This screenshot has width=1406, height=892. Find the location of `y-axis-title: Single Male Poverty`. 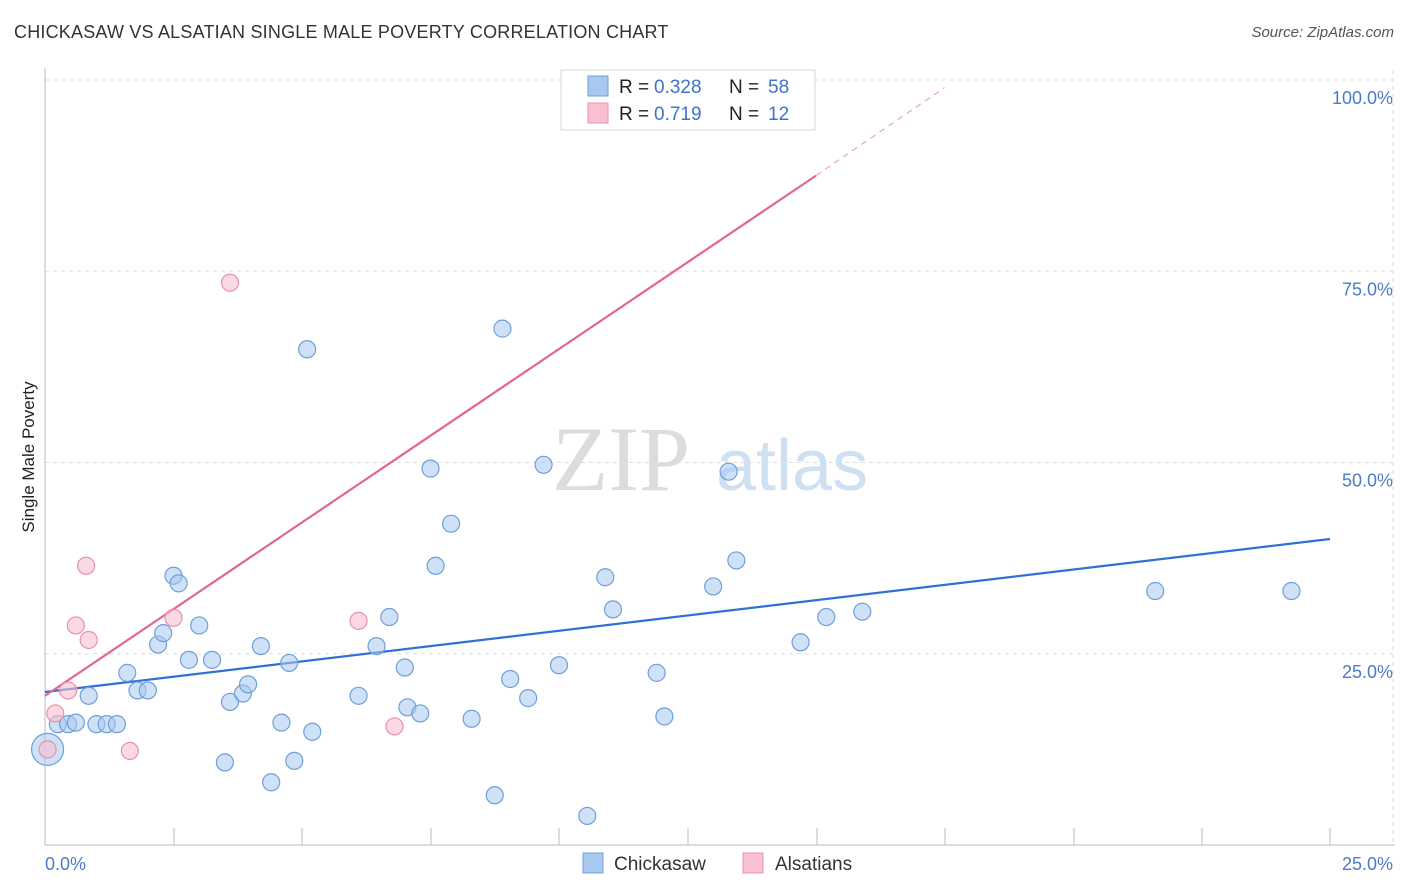

y-axis-title: Single Male Poverty is located at coordinates (28, 457).